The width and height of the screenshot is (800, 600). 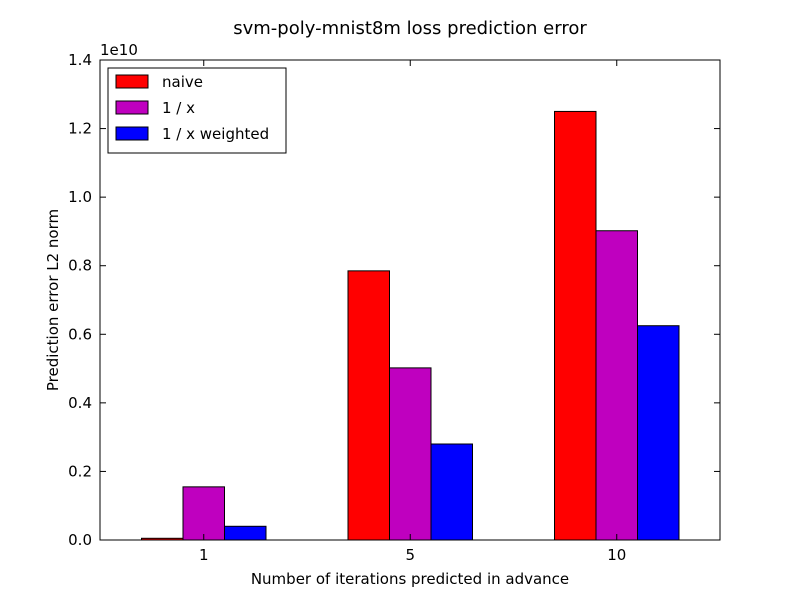 I want to click on y-axis-label: Prediction error L2 norm, so click(x=53, y=300).